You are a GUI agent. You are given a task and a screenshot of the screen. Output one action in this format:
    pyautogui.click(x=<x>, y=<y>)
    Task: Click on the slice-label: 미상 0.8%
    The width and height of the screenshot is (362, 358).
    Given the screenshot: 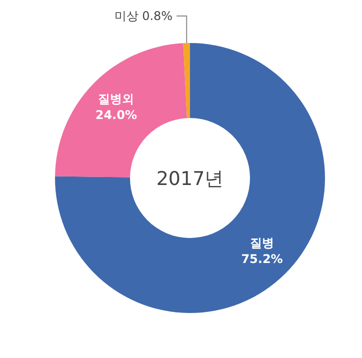 What is the action you would take?
    pyautogui.click(x=143, y=16)
    